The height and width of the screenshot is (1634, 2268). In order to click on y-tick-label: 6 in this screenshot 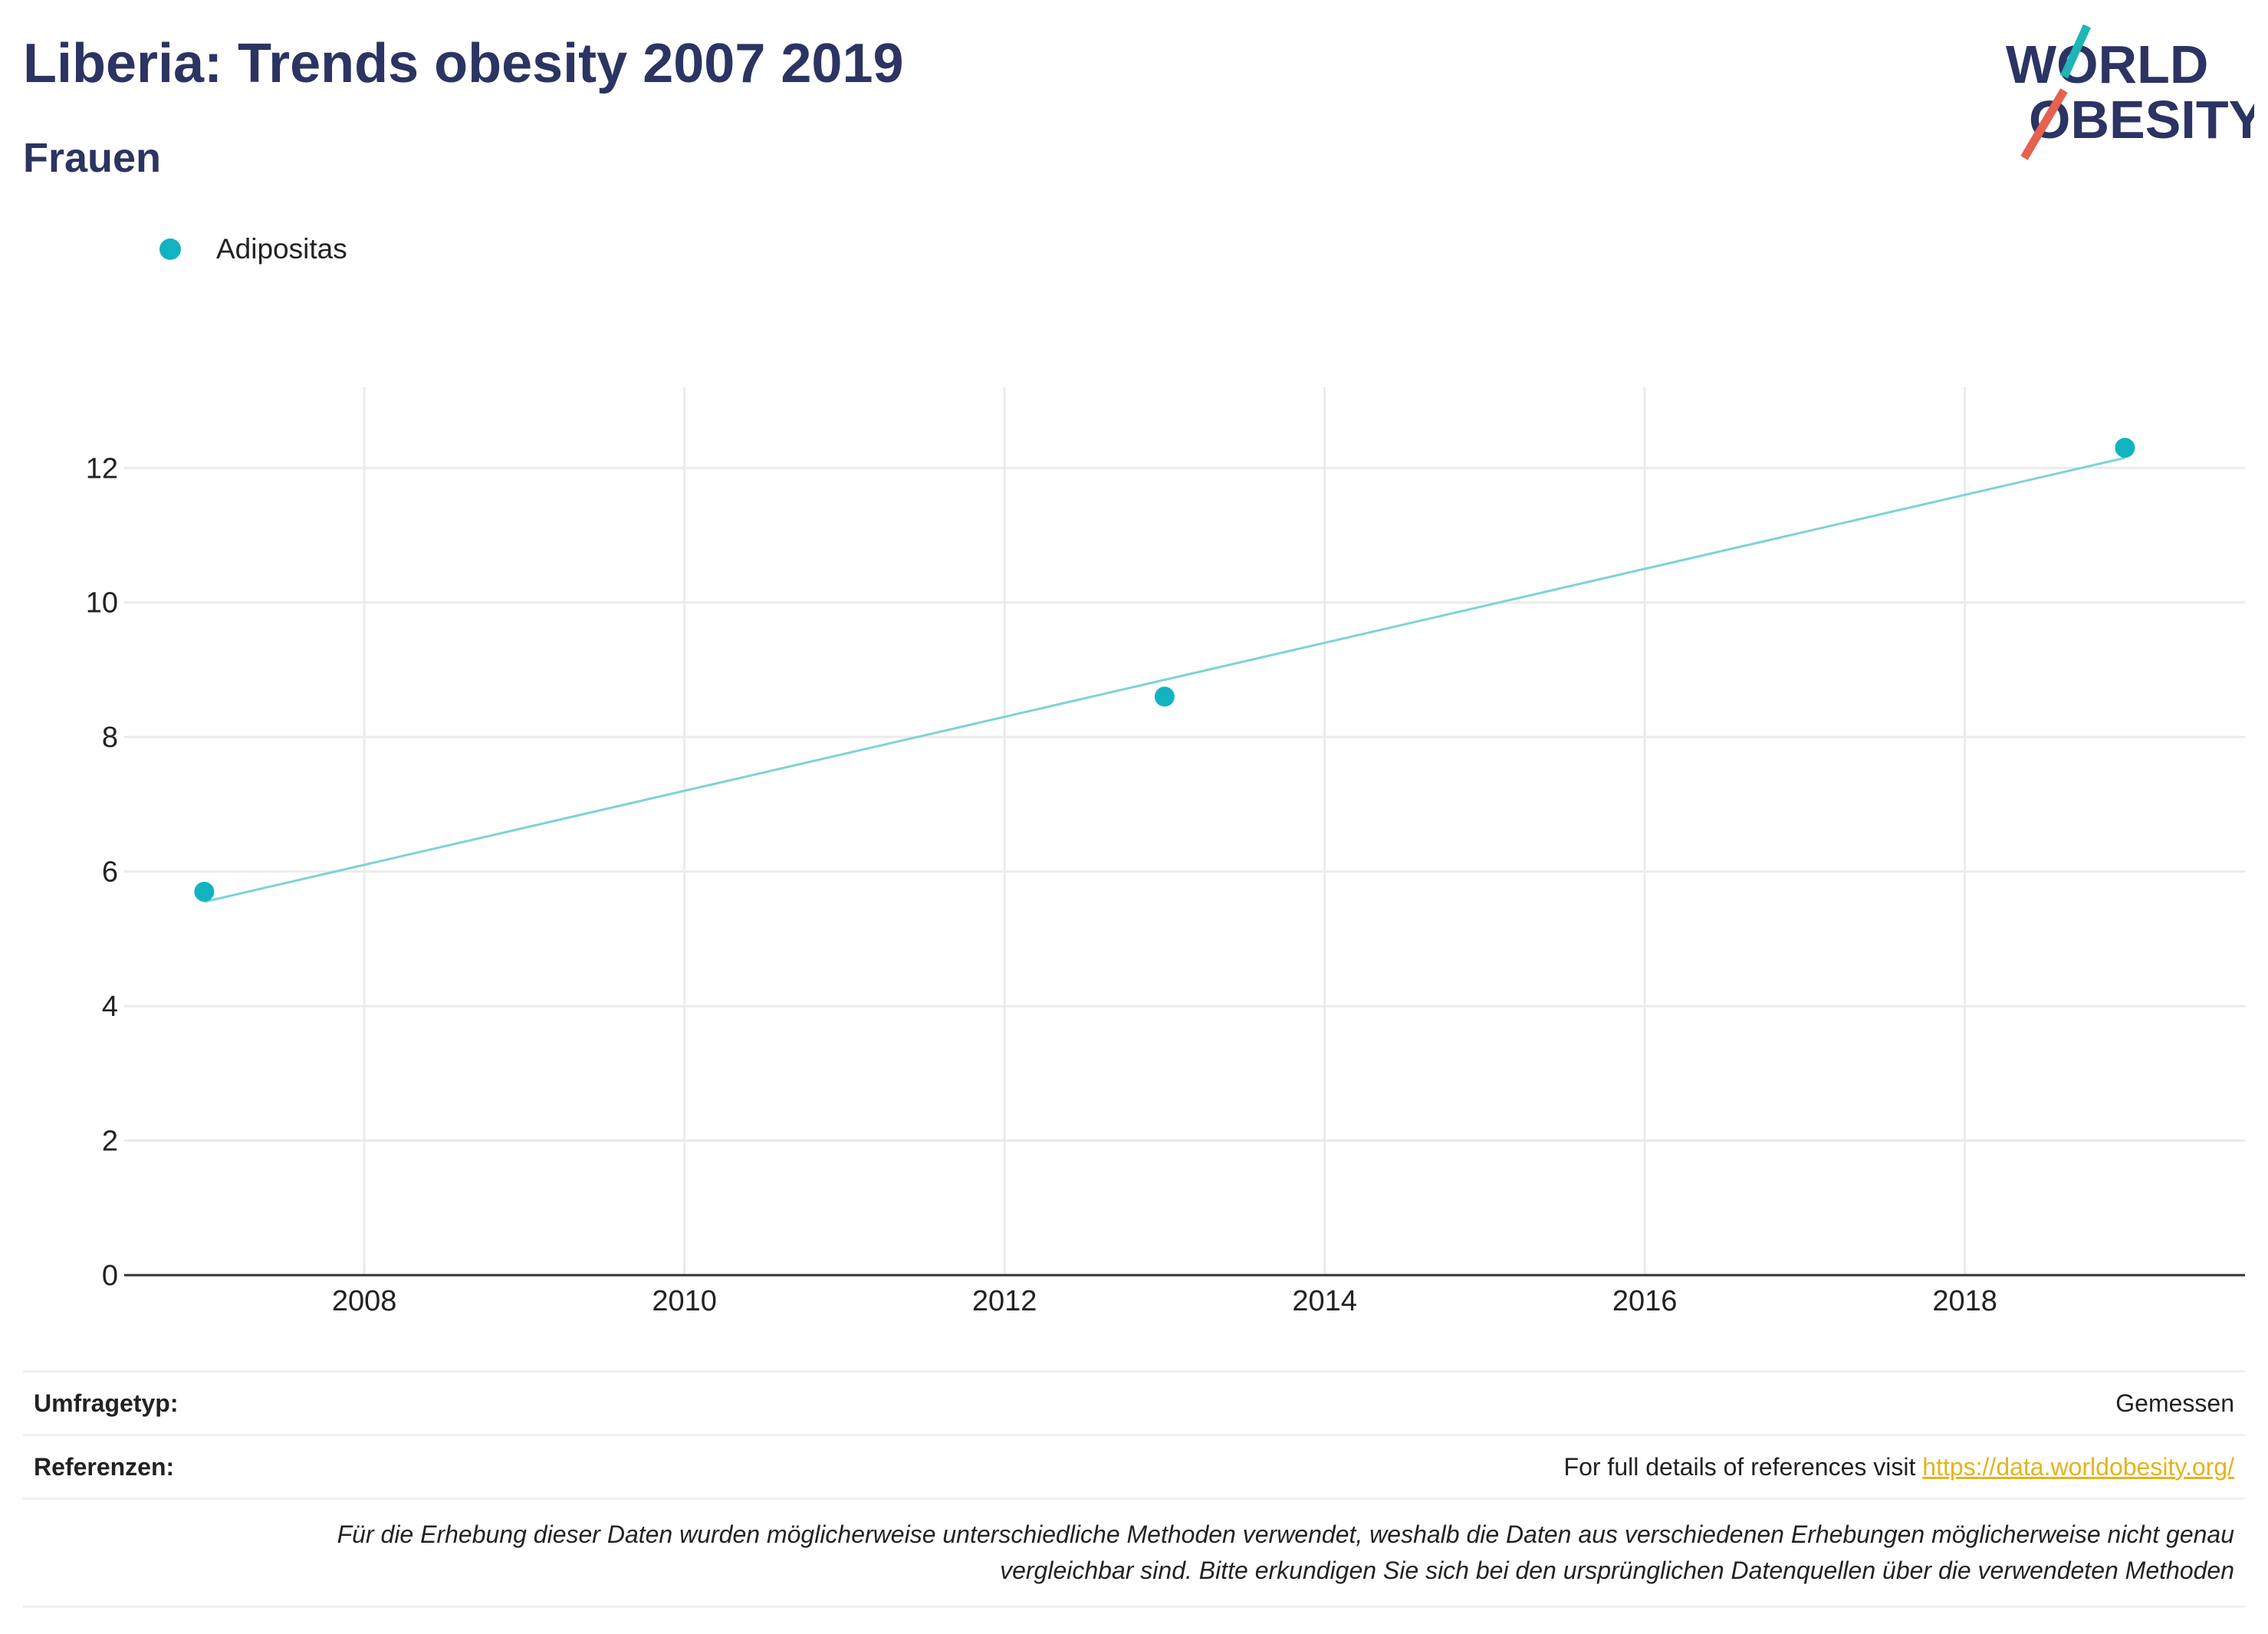, I will do `click(110, 873)`.